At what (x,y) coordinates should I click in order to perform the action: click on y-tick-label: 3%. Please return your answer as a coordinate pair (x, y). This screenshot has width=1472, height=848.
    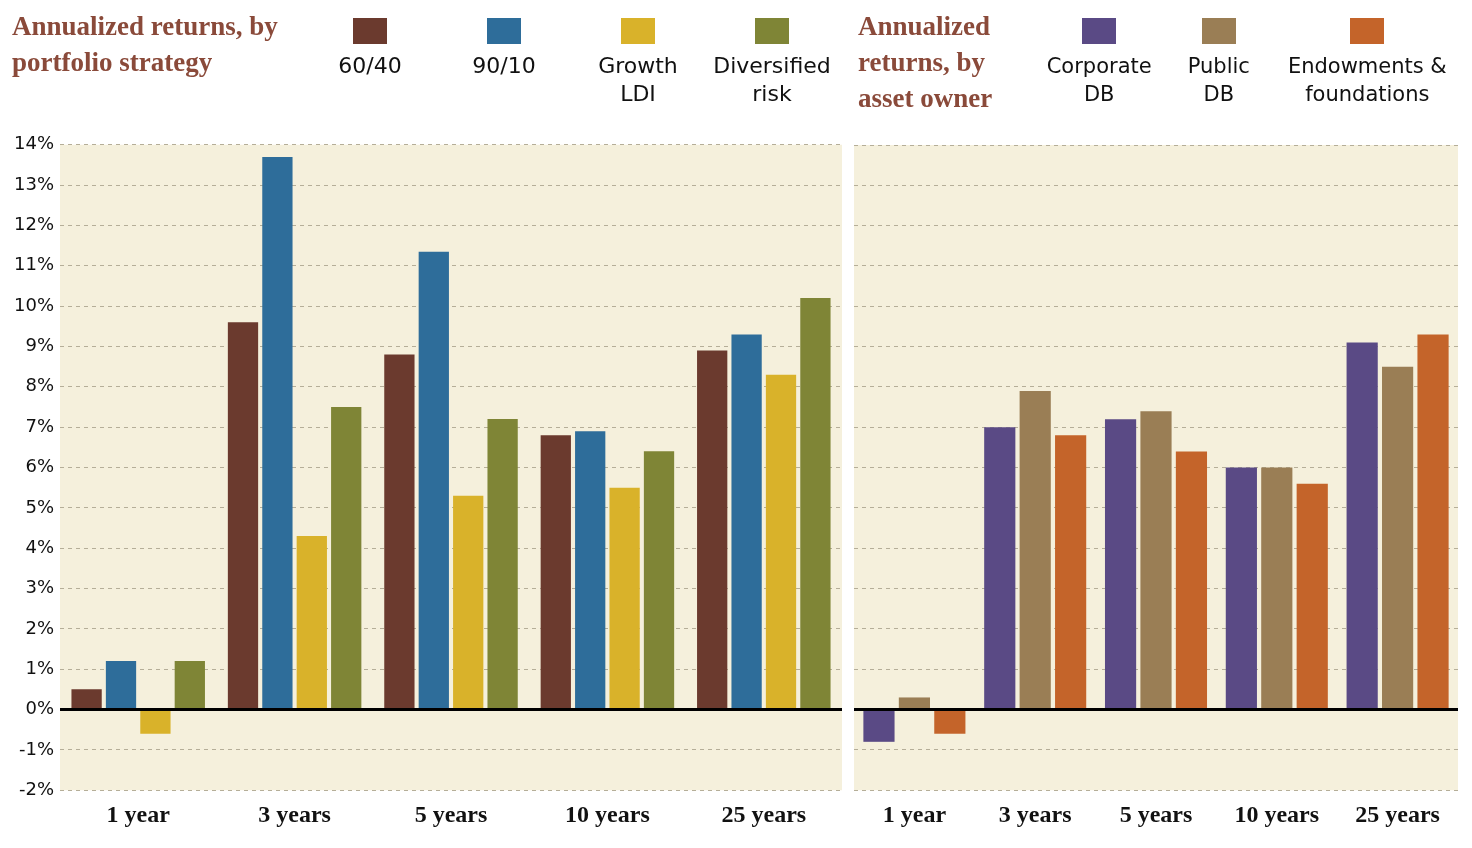
    Looking at the image, I should click on (40, 587).